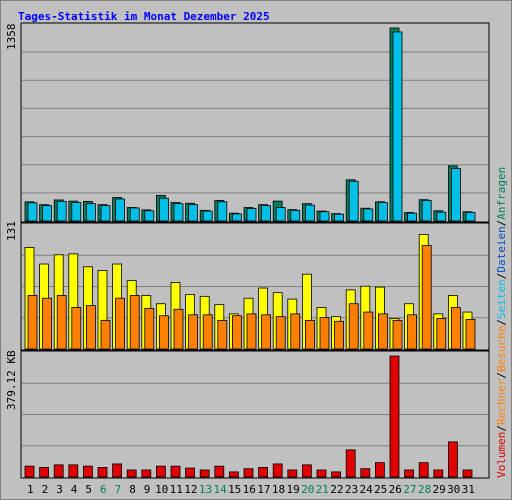 Image resolution: width=512 pixels, height=500 pixels. What do you see at coordinates (220, 489) in the screenshot?
I see `day-label: 14` at bounding box center [220, 489].